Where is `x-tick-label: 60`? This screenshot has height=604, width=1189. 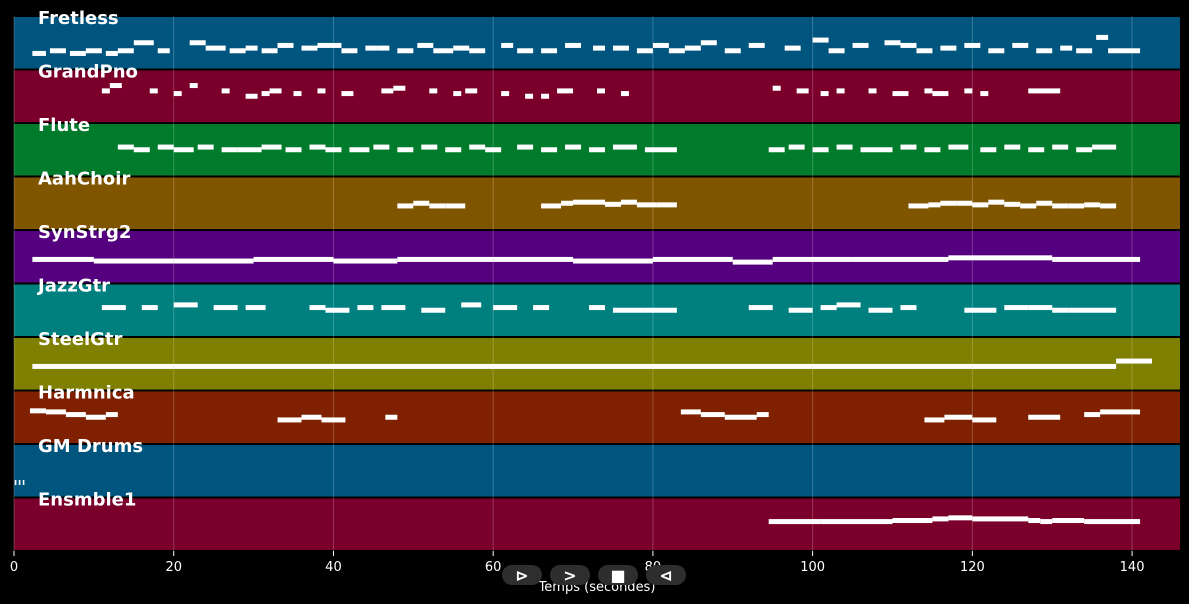
x-tick-label: 60 is located at coordinates (493, 567).